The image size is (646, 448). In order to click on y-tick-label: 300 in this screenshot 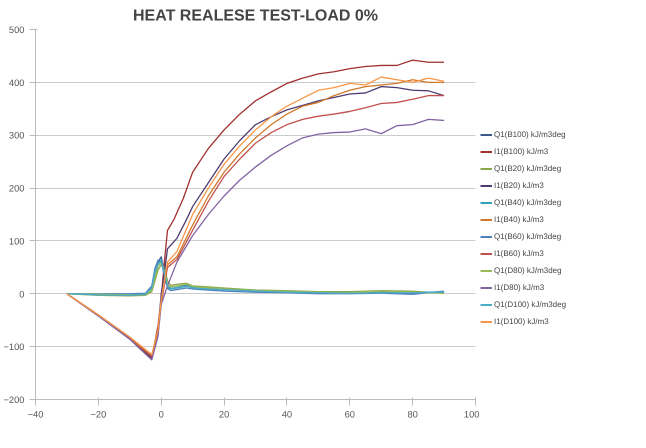, I will do `click(16, 135)`.